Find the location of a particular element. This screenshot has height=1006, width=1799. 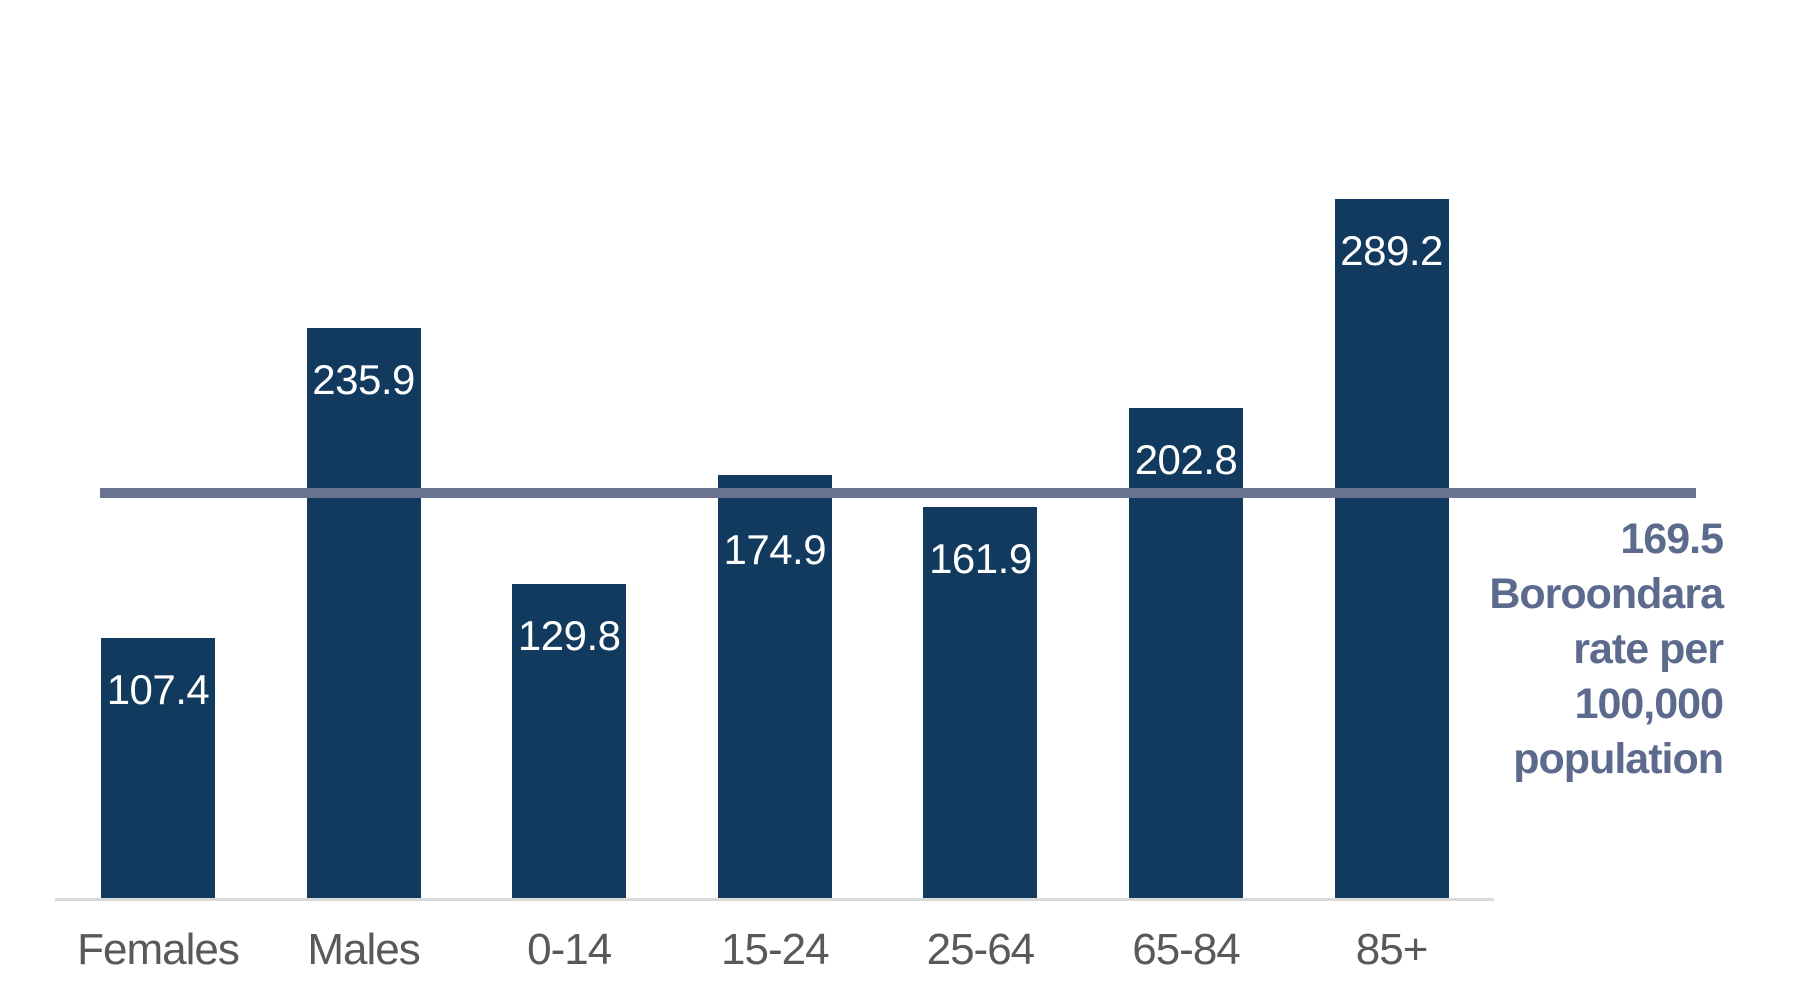

x-axis-label-males: Males is located at coordinates (363, 949).